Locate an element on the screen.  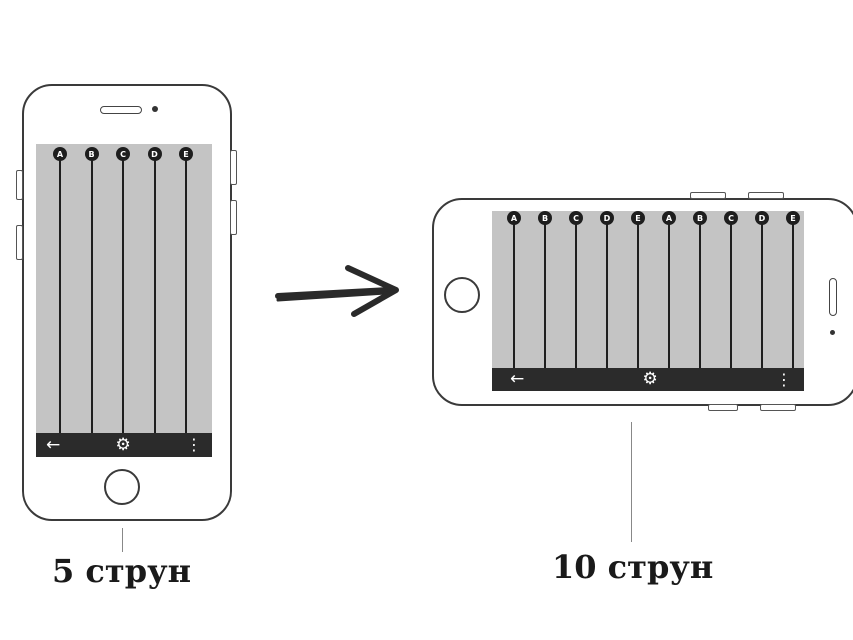
landscape-caption: 10 струн is located at coordinates (633, 567).